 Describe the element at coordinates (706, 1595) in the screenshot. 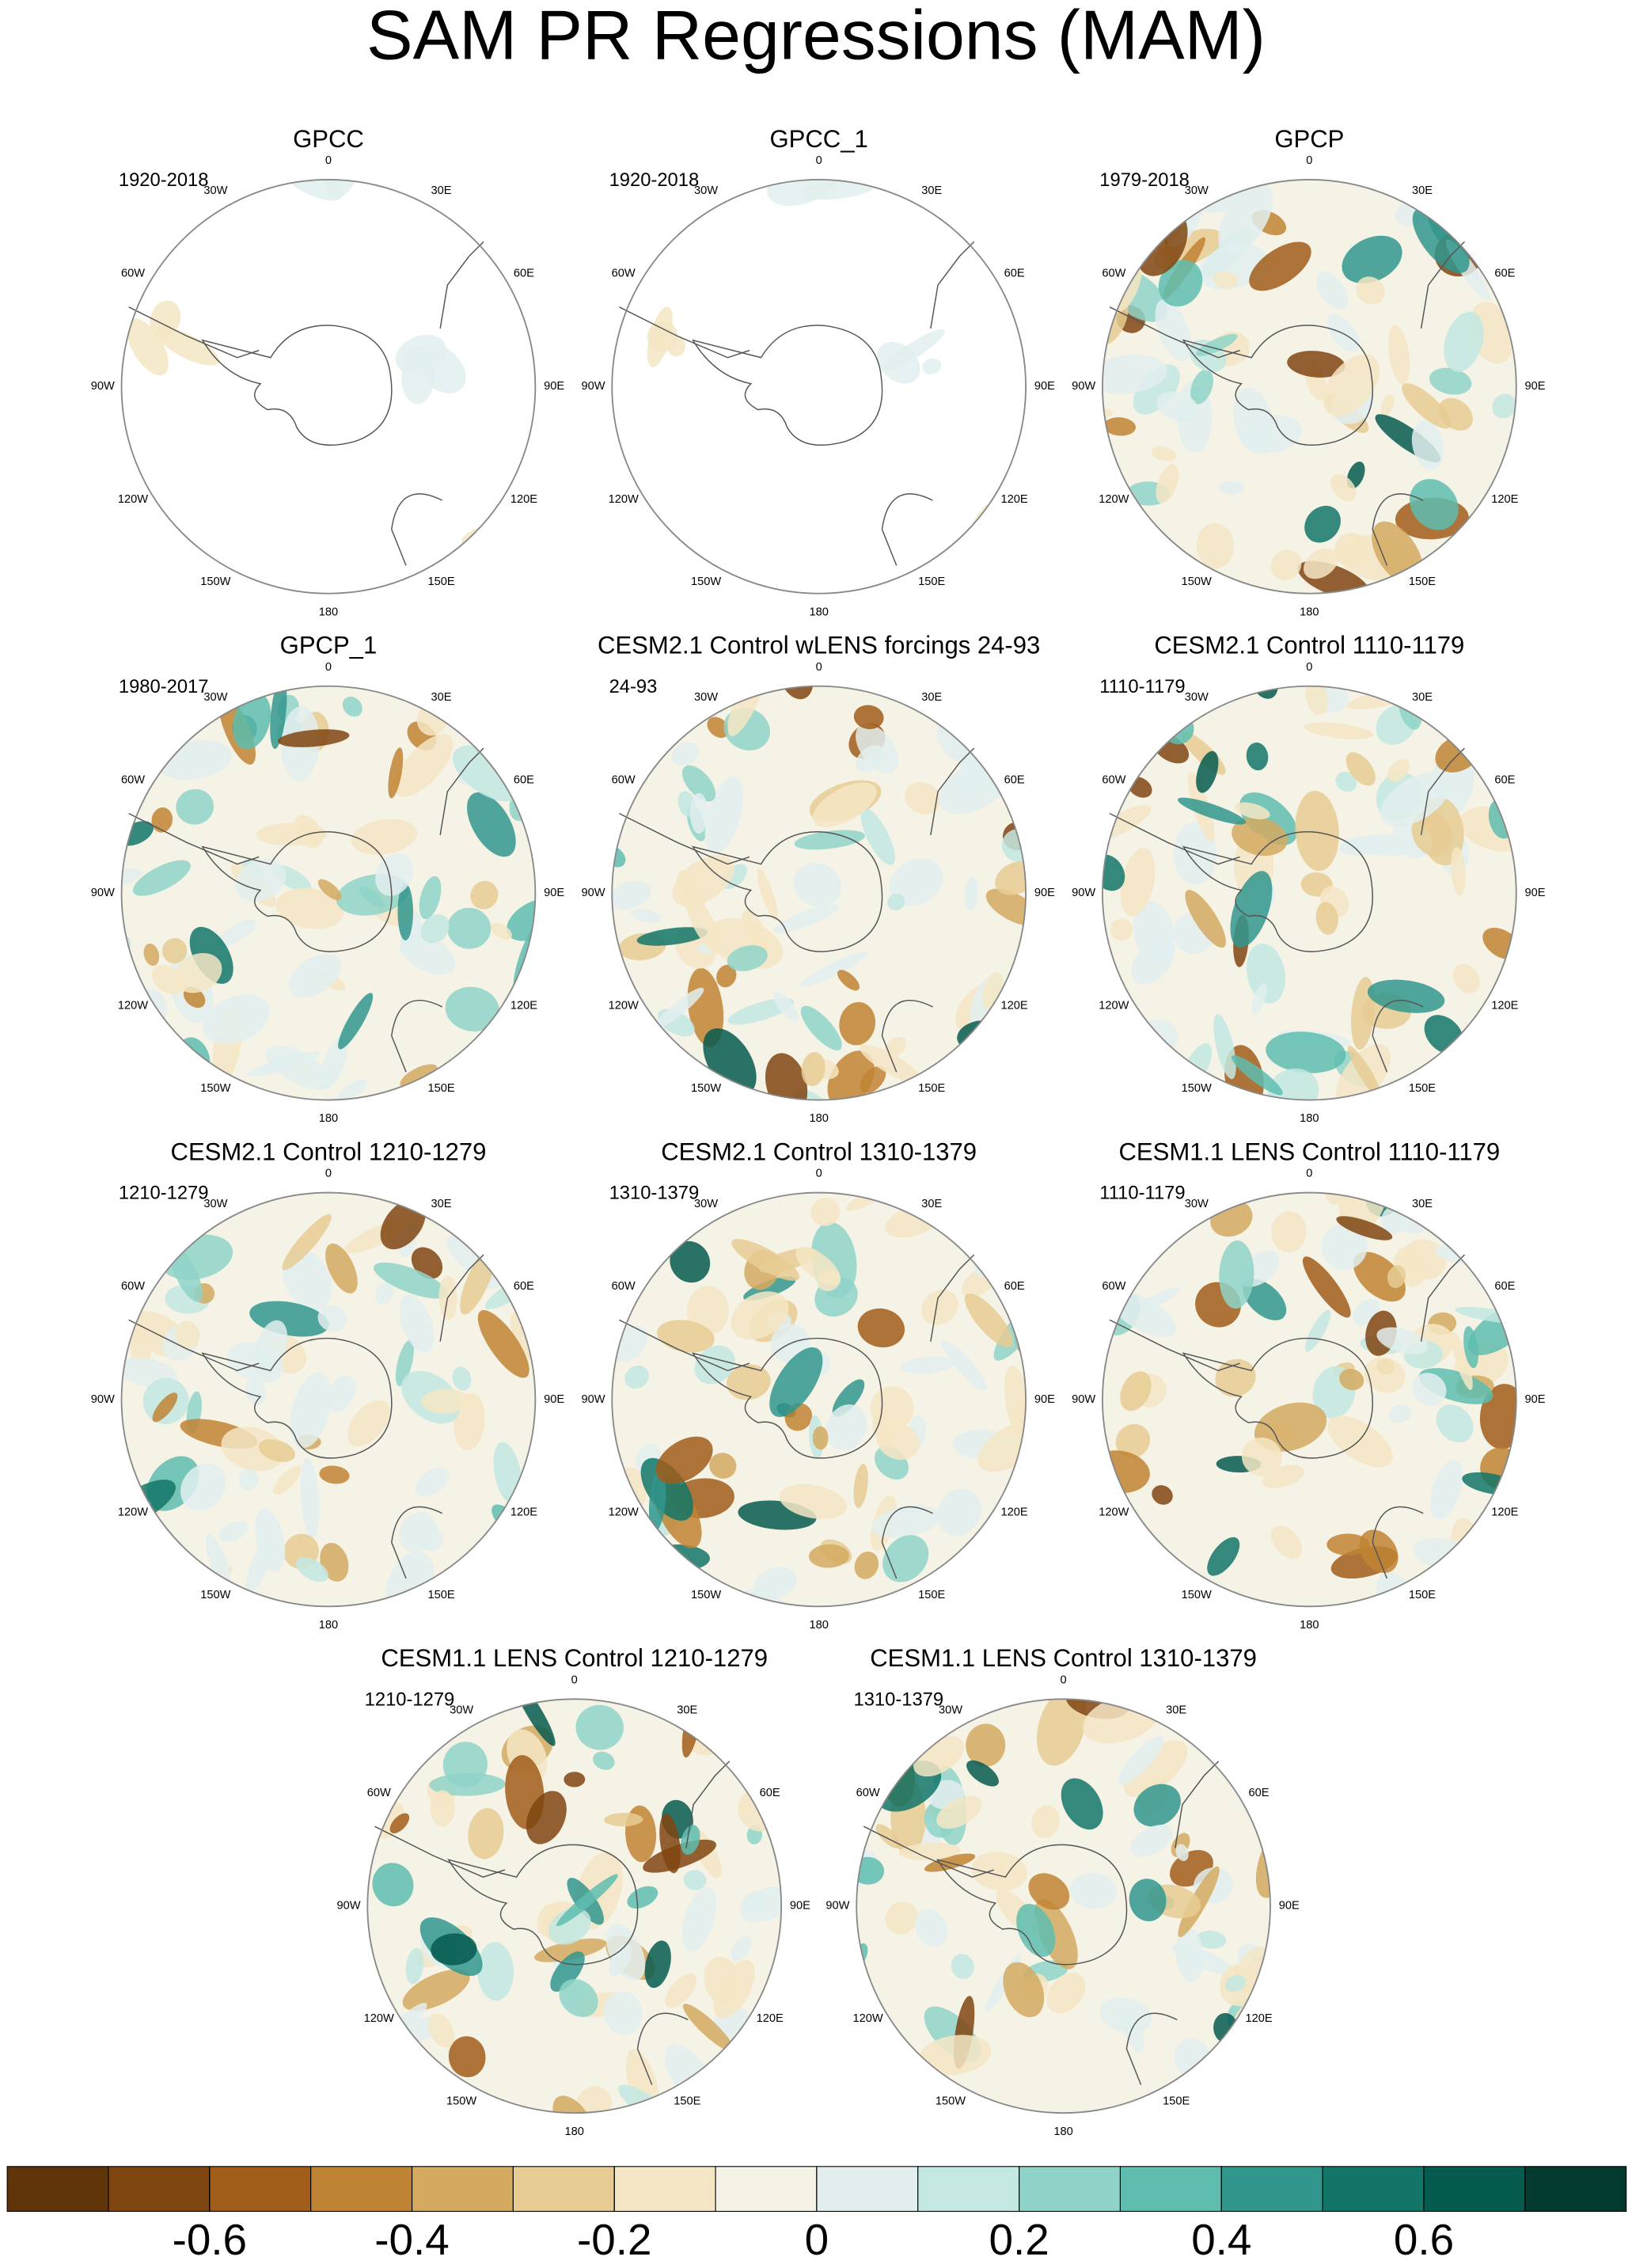

I see `lon-label: 150W` at that location.